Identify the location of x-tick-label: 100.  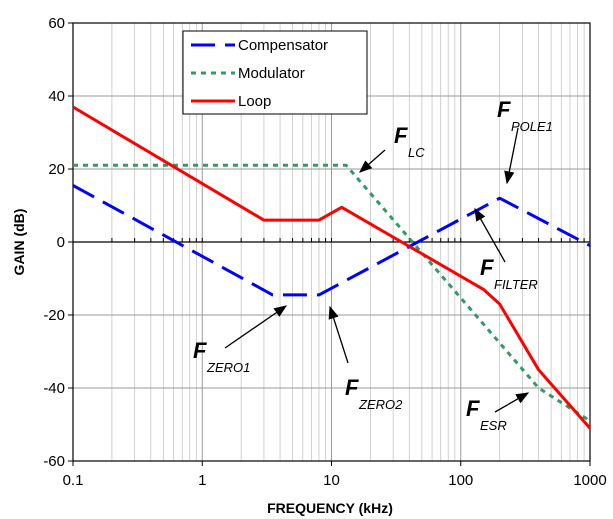
(460, 480).